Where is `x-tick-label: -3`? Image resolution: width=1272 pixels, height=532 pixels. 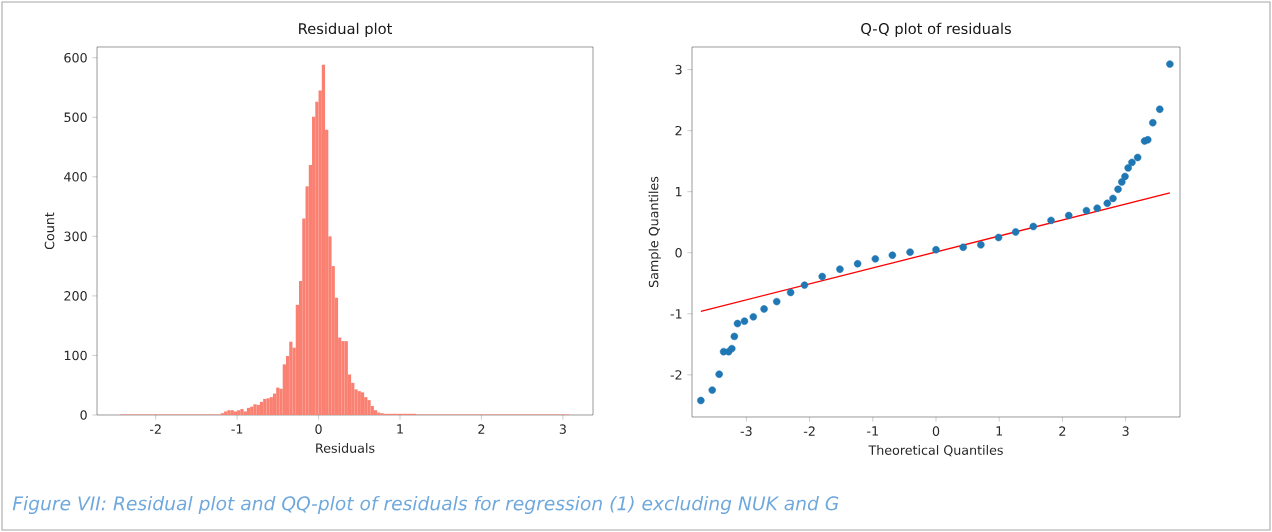
x-tick-label: -3 is located at coordinates (746, 431).